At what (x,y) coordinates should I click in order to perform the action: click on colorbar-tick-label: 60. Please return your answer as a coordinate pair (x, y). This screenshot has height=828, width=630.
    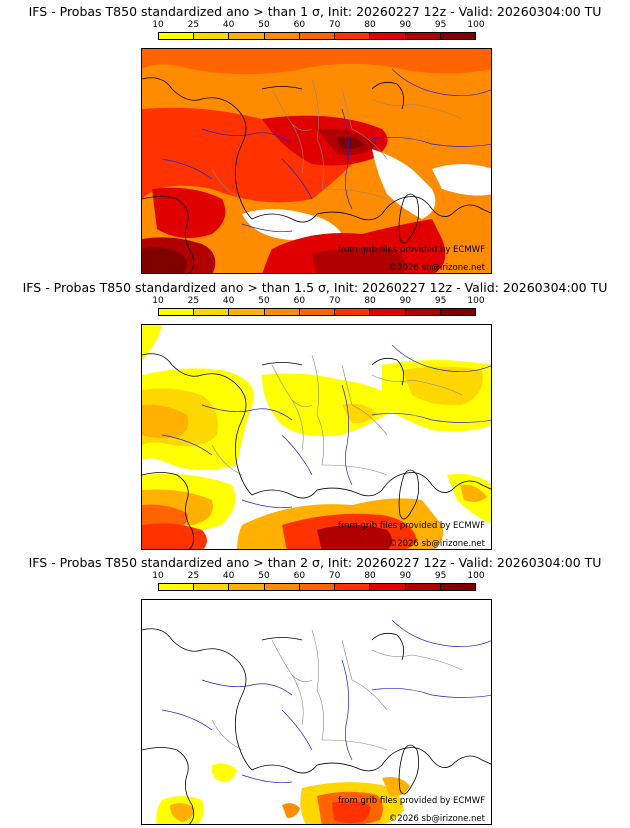
    Looking at the image, I should click on (299, 301).